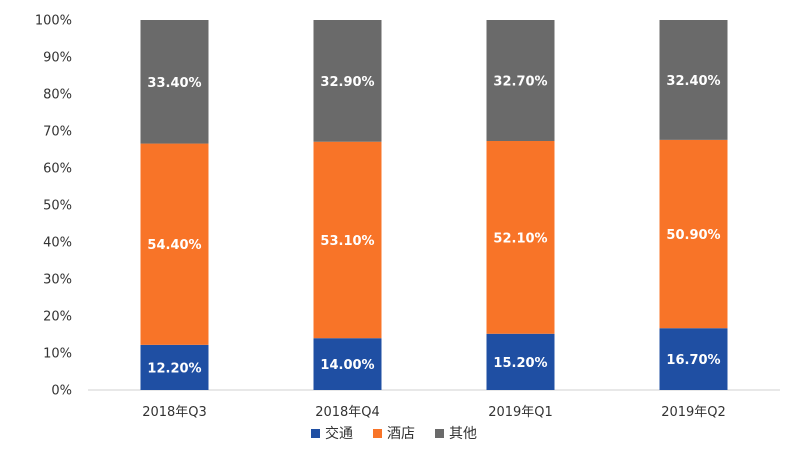 The height and width of the screenshot is (457, 800). I want to click on legend-label: 交通, so click(339, 433).